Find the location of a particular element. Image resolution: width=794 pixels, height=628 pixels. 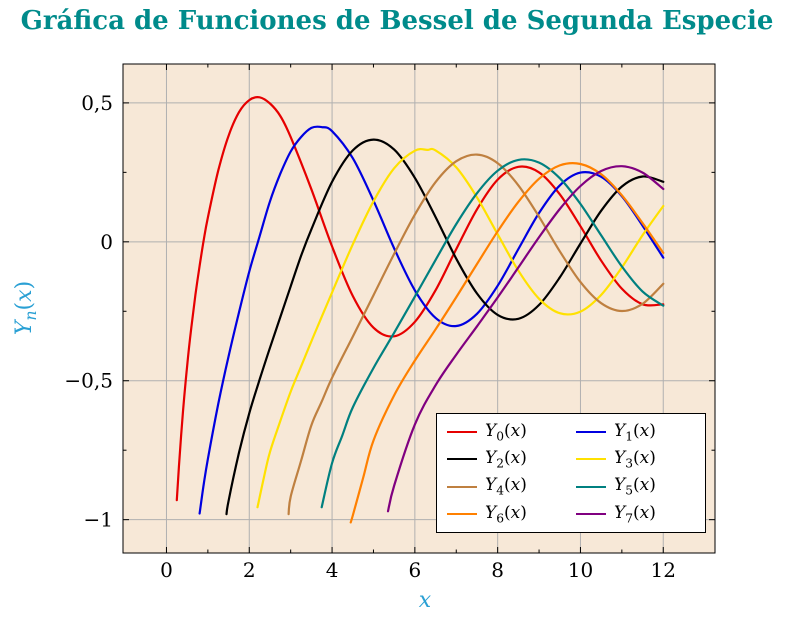

x-tick-label: 10 is located at coordinates (580, 570).